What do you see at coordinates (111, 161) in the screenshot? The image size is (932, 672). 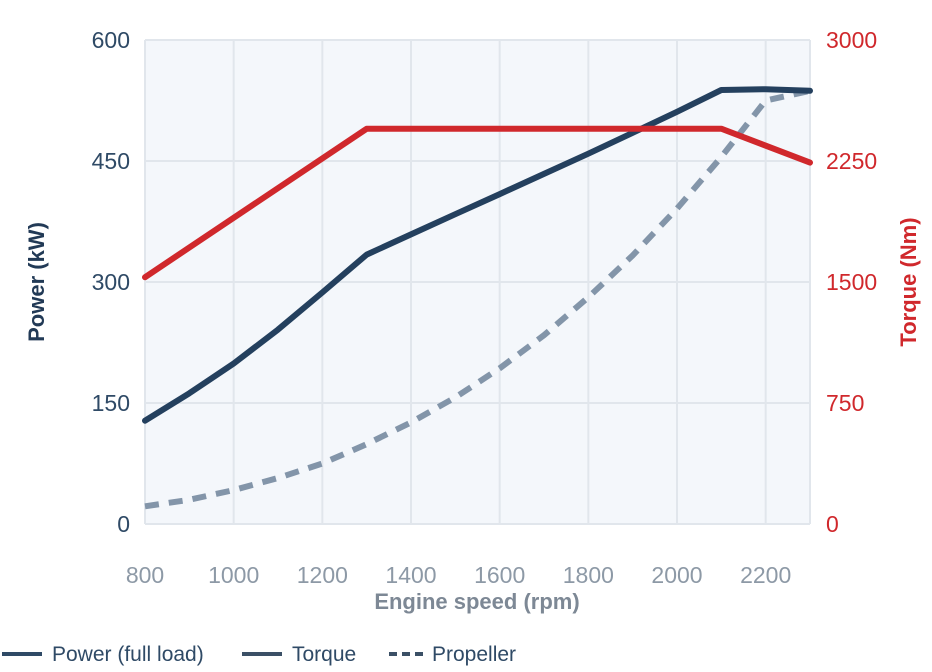 I see `y-left-tick-label: 450` at bounding box center [111, 161].